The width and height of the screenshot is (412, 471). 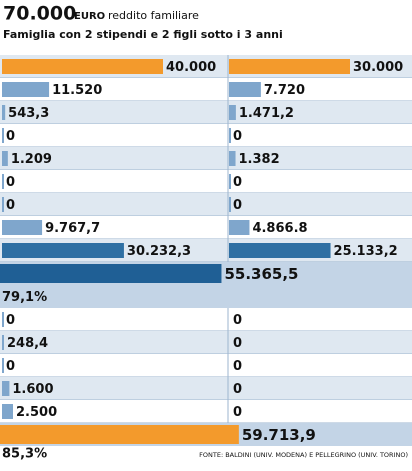 I want to click on value-label: 40.000, so click(x=191, y=67).